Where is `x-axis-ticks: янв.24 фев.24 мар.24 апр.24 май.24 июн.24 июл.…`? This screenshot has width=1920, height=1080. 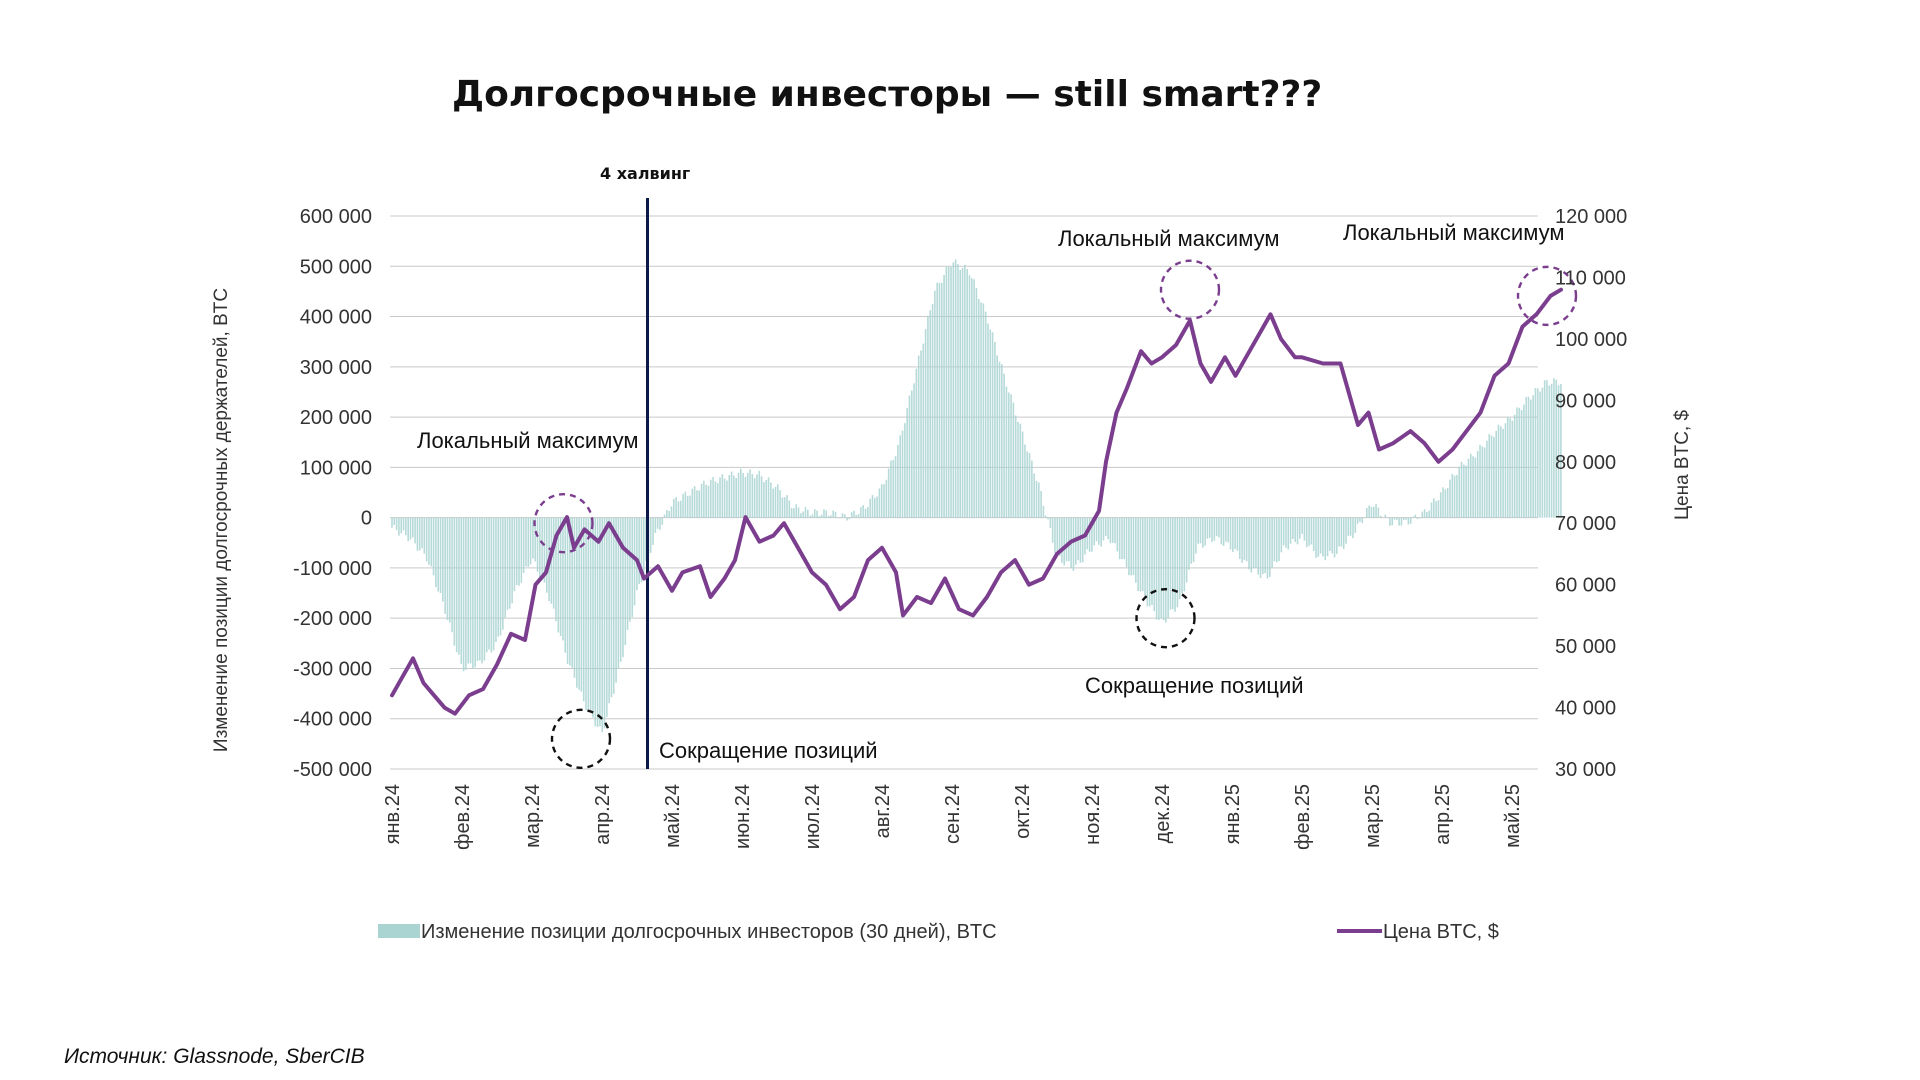 x-axis-ticks: янв.24 фев.24 мар.24 апр.24 май.24 июн.24 июл.… is located at coordinates (953, 817).